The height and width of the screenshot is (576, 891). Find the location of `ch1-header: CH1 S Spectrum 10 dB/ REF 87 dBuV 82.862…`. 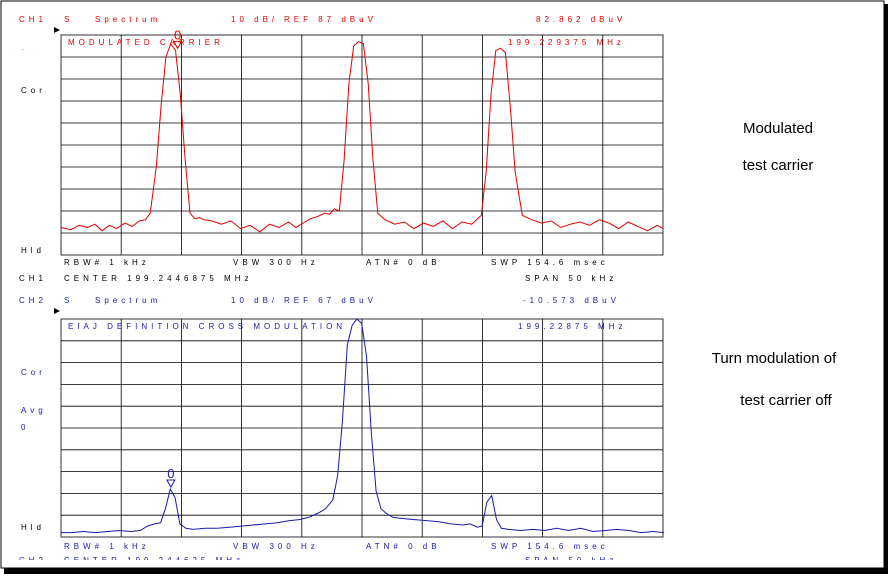

ch1-header: CH1 S Spectrum 10 dB/ REF 87 dBuV 82.862… is located at coordinates (322, 19).